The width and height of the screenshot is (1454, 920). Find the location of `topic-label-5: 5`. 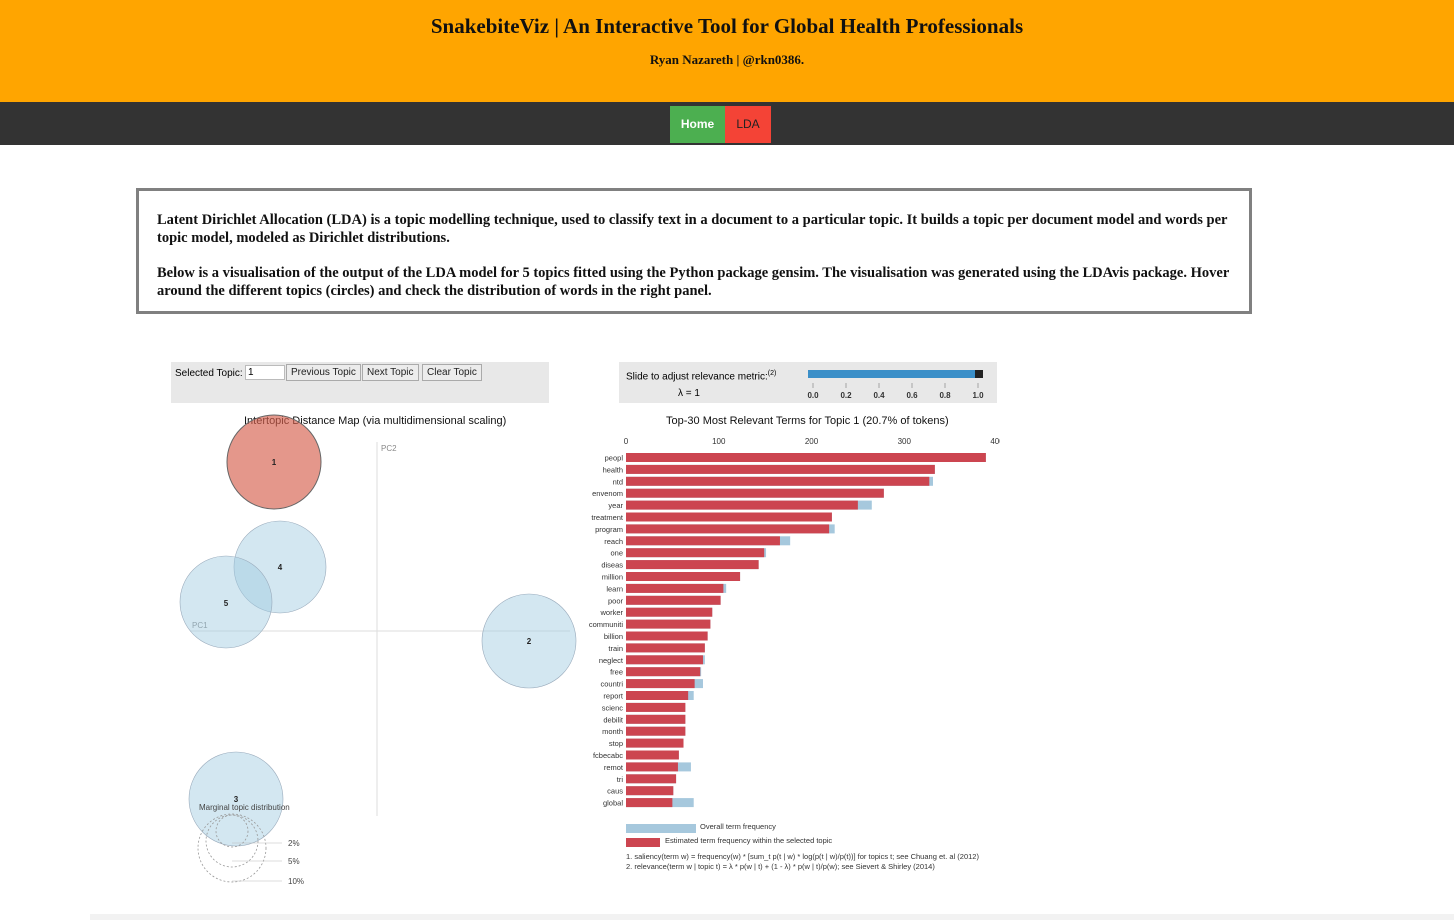

topic-label-5: 5 is located at coordinates (226, 603).